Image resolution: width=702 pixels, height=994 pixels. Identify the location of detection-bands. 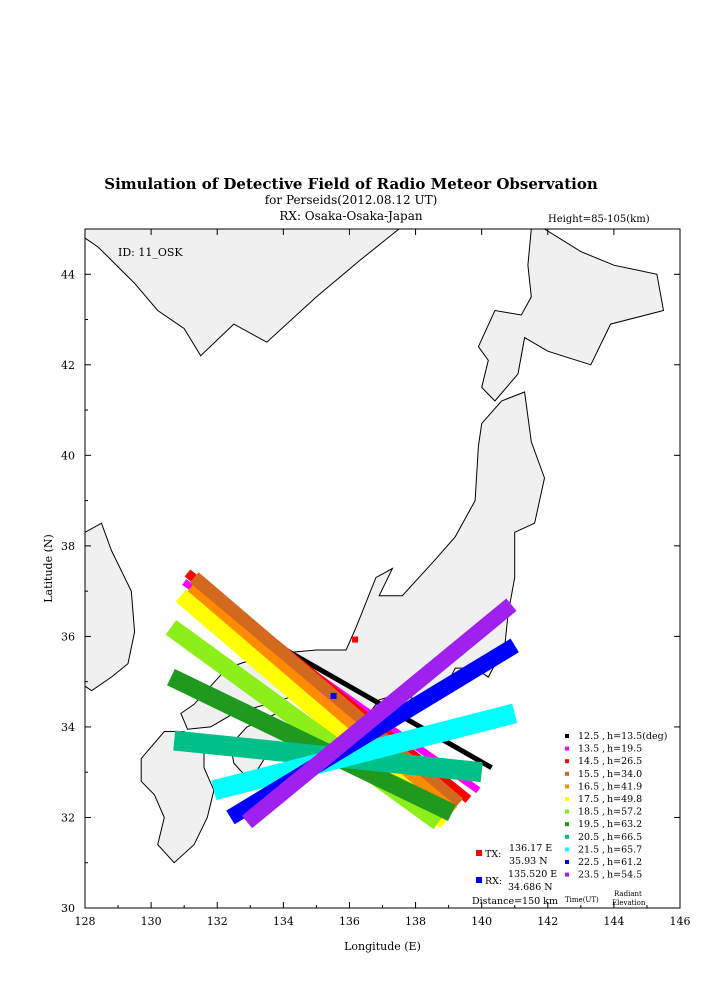
(342, 699).